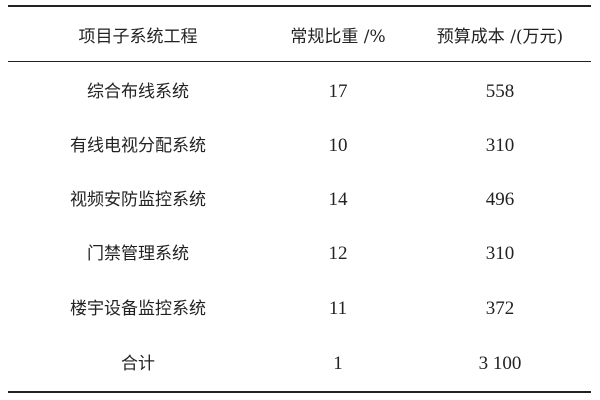  Describe the element at coordinates (338, 363) in the screenshot. I see `total-ratio: 1` at that location.